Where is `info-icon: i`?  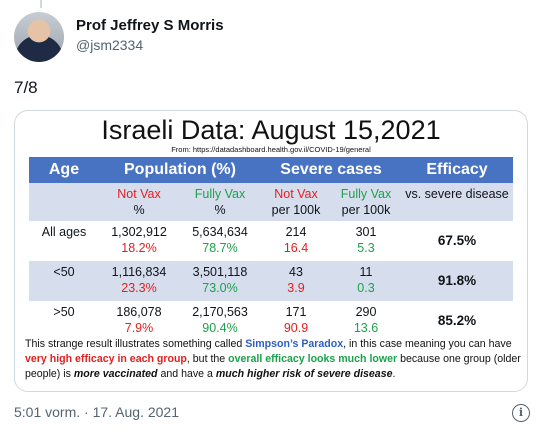
info-icon: i is located at coordinates (521, 413).